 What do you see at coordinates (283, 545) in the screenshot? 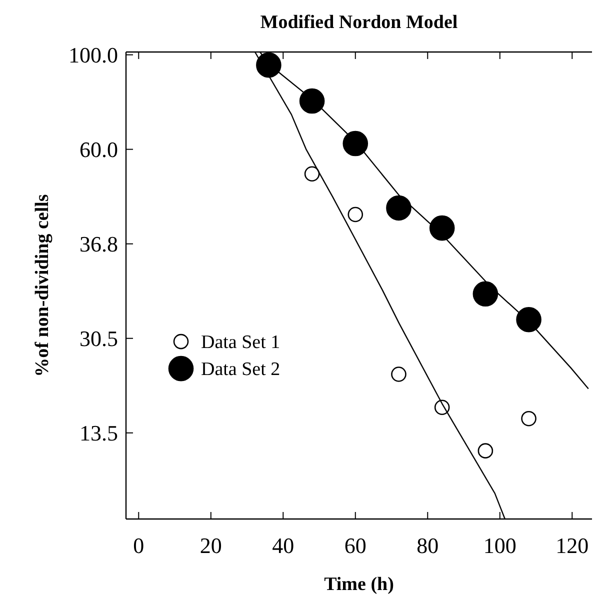
I see `x-tick-label: 40` at bounding box center [283, 545].